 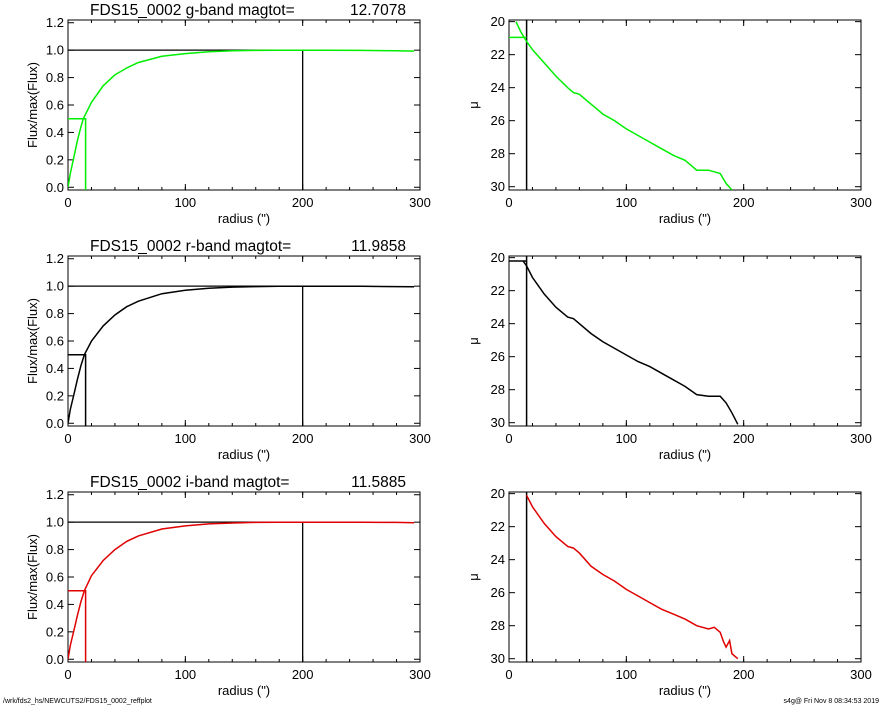 I want to click on panel-r-profile: 0 100 200 300 20 22 24 26 28 30 radius (") μ, so click(x=669, y=356).